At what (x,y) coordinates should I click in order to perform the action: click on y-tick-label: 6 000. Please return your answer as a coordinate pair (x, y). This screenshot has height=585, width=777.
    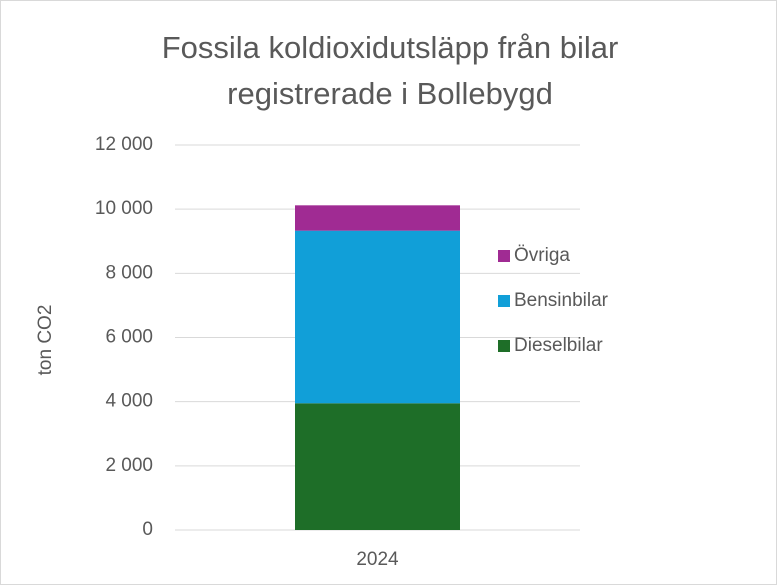
    Looking at the image, I should click on (129, 337).